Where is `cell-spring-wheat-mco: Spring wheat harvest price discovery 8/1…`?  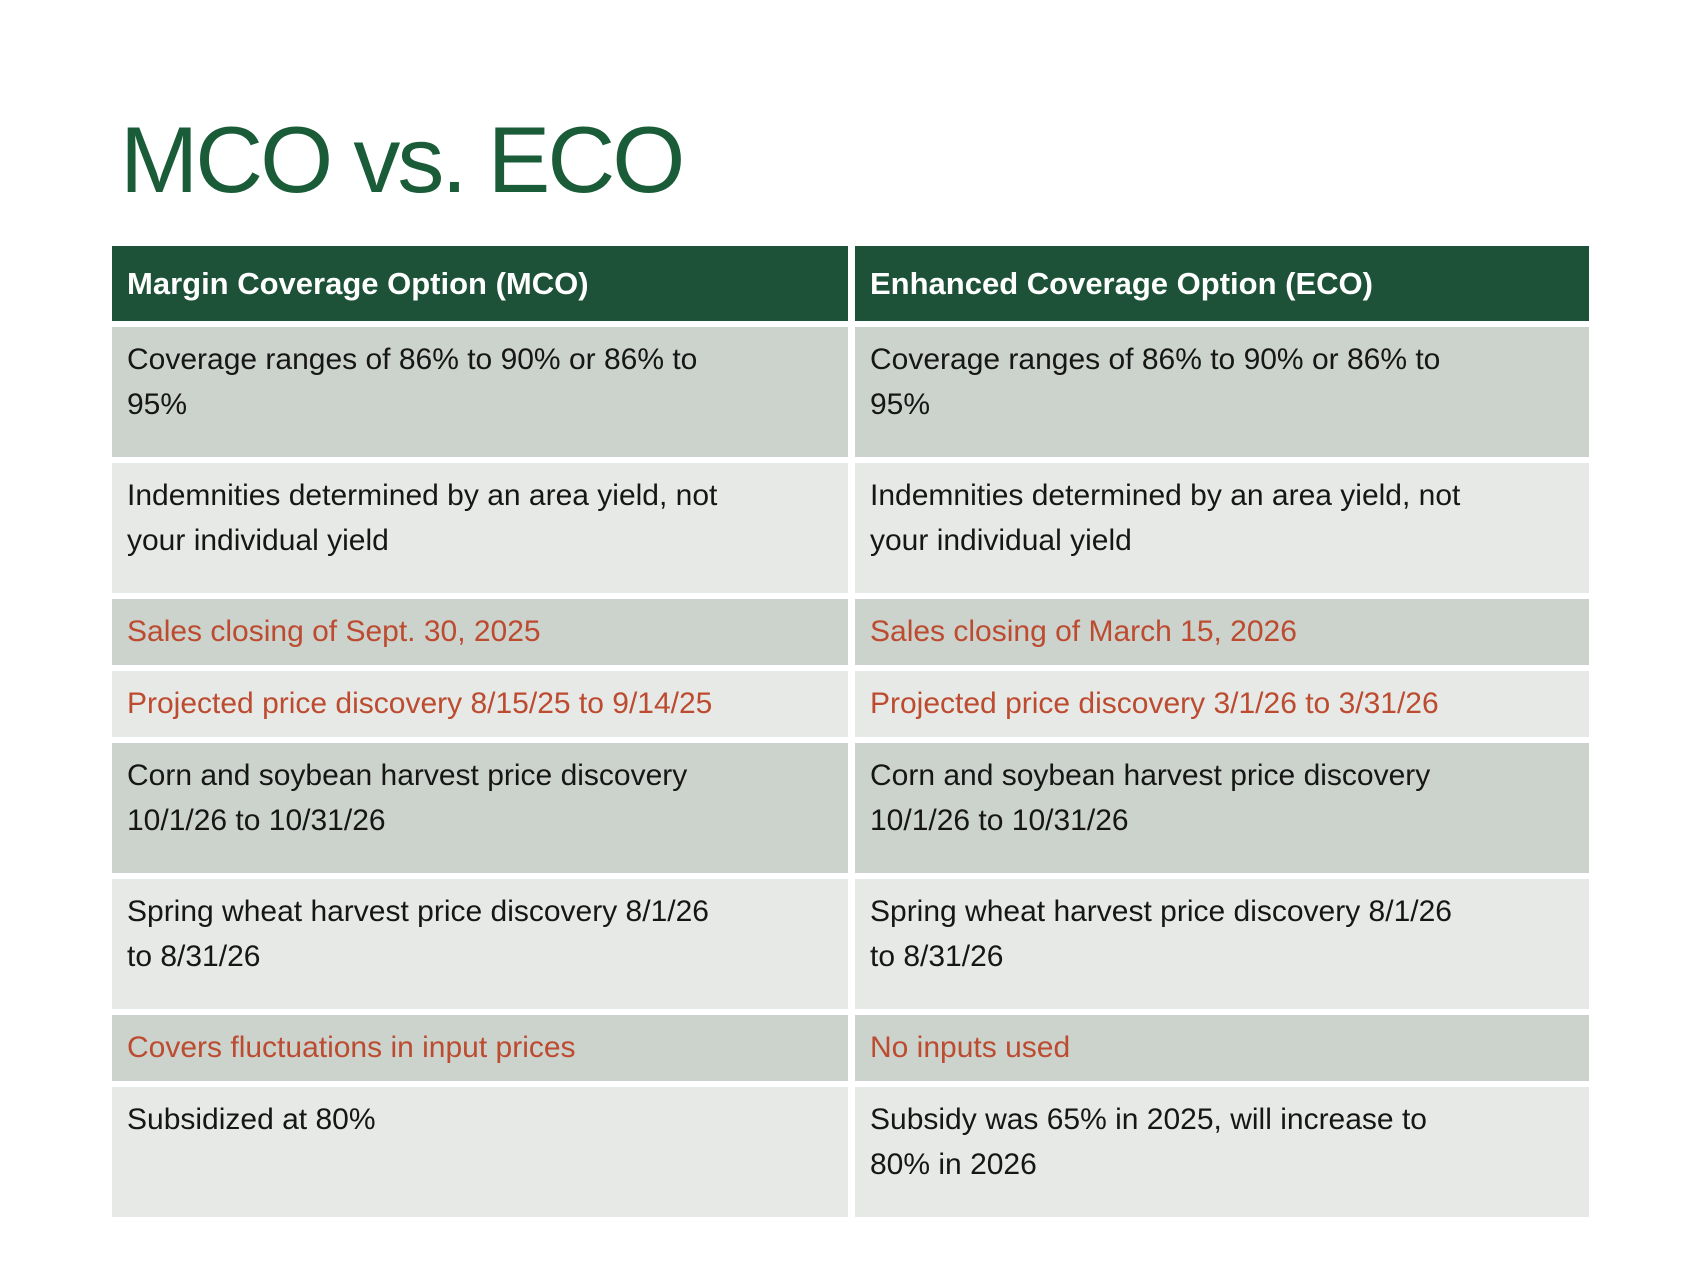 cell-spring-wheat-mco: Spring wheat harvest price discovery 8/1… is located at coordinates (480, 944).